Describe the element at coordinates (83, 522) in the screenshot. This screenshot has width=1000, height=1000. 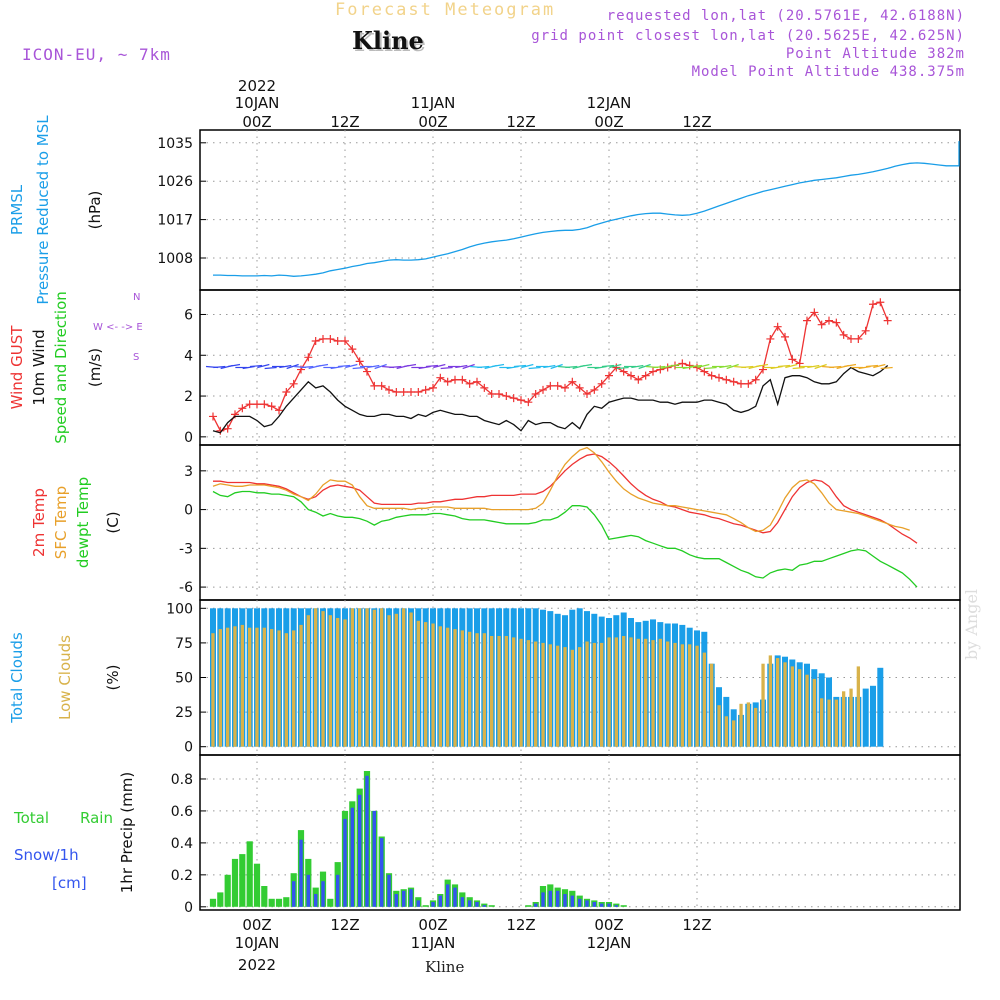
I see `ylabel-2: dewpt Temp` at that location.